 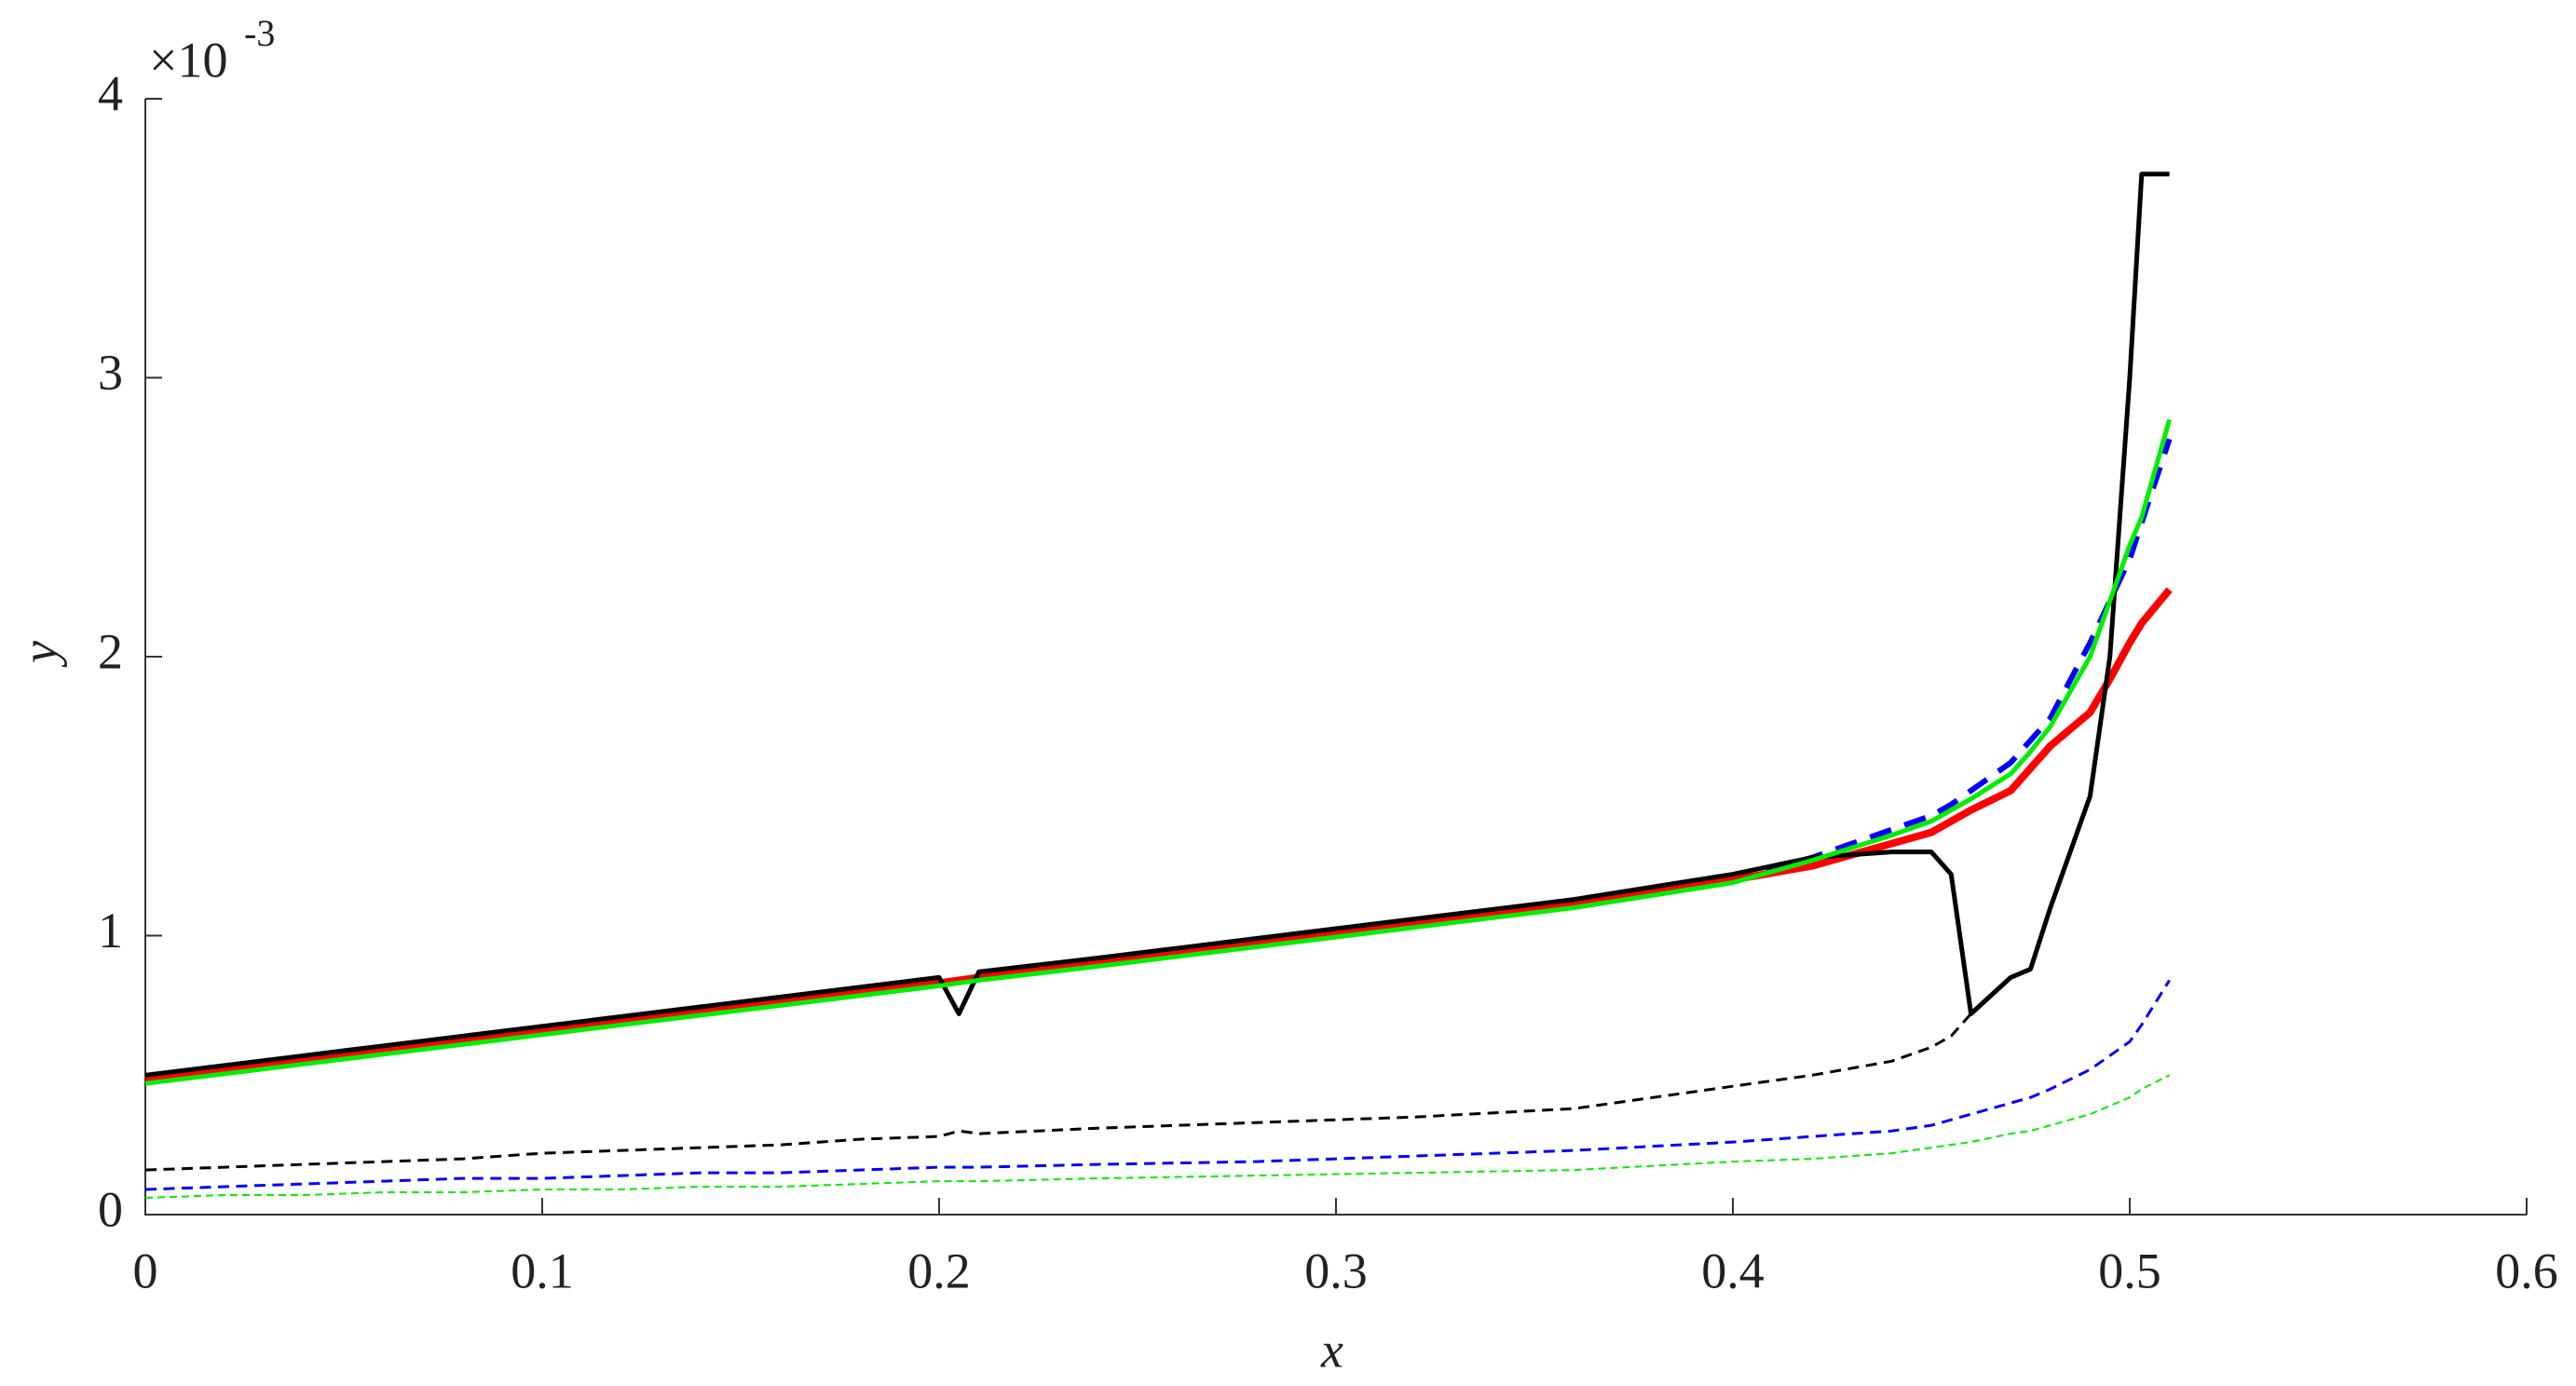 What do you see at coordinates (1336, 1270) in the screenshot?
I see `x-tick-label: 0.3` at bounding box center [1336, 1270].